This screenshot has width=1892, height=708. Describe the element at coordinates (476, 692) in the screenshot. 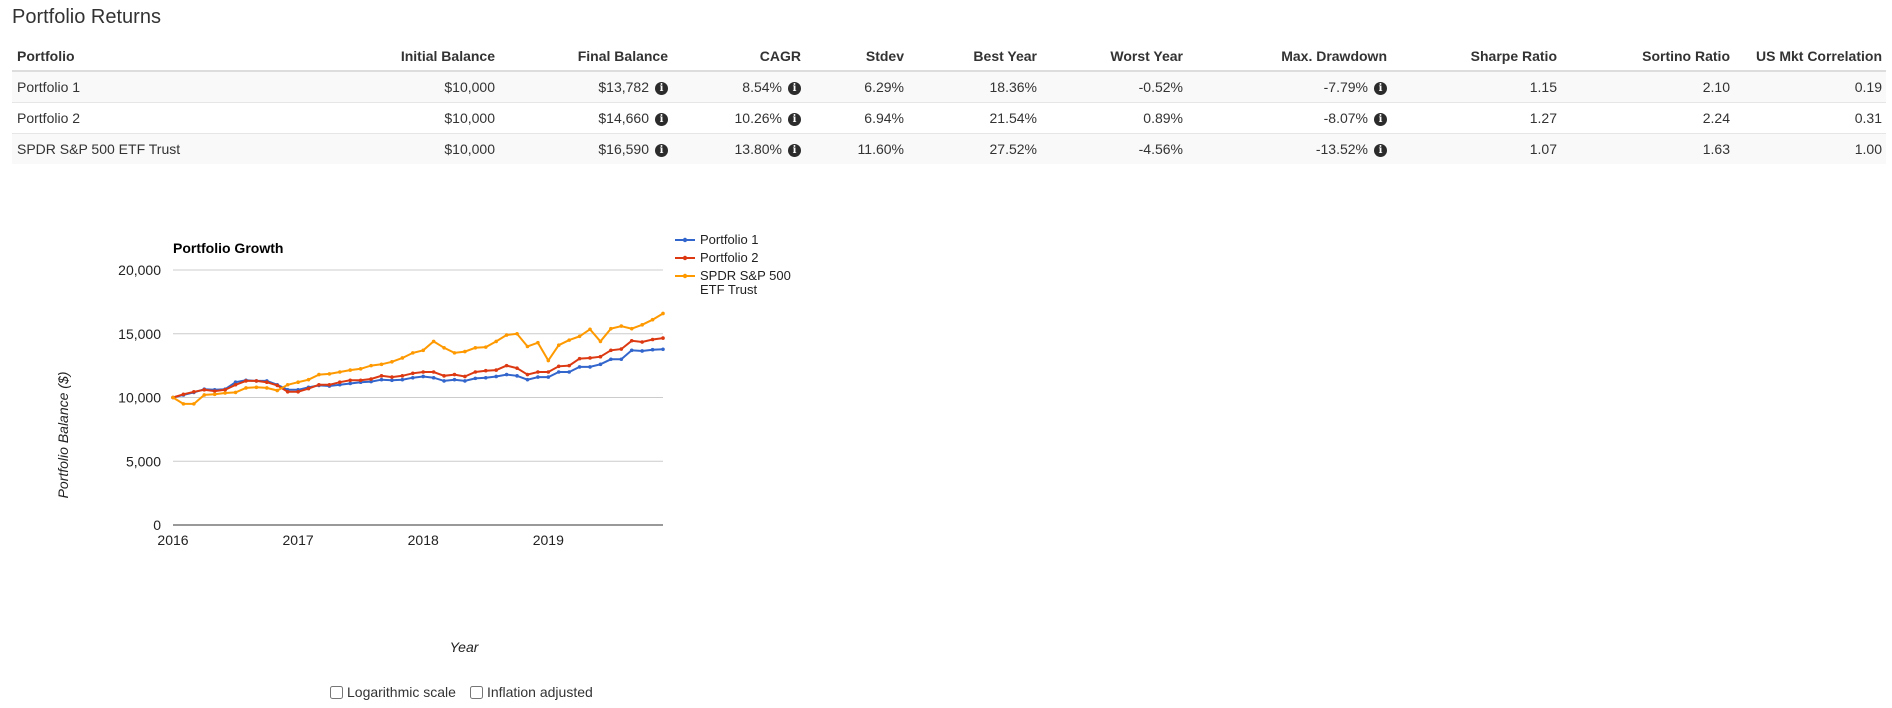

I see `inflation-checkbox` at that location.